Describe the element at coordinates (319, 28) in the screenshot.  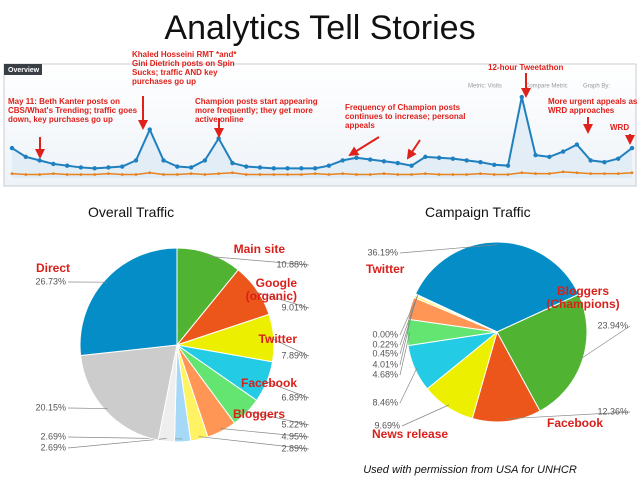
I see `slide-title: Analytics Tell Stories` at that location.